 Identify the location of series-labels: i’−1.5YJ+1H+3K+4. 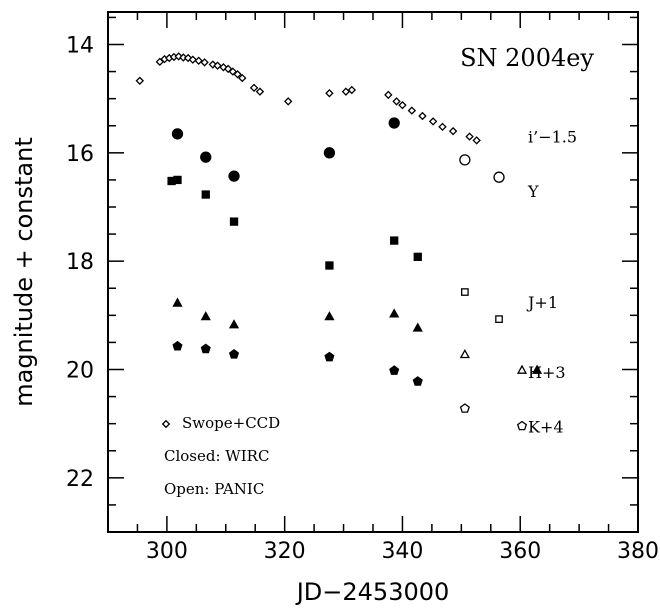
(551, 282).